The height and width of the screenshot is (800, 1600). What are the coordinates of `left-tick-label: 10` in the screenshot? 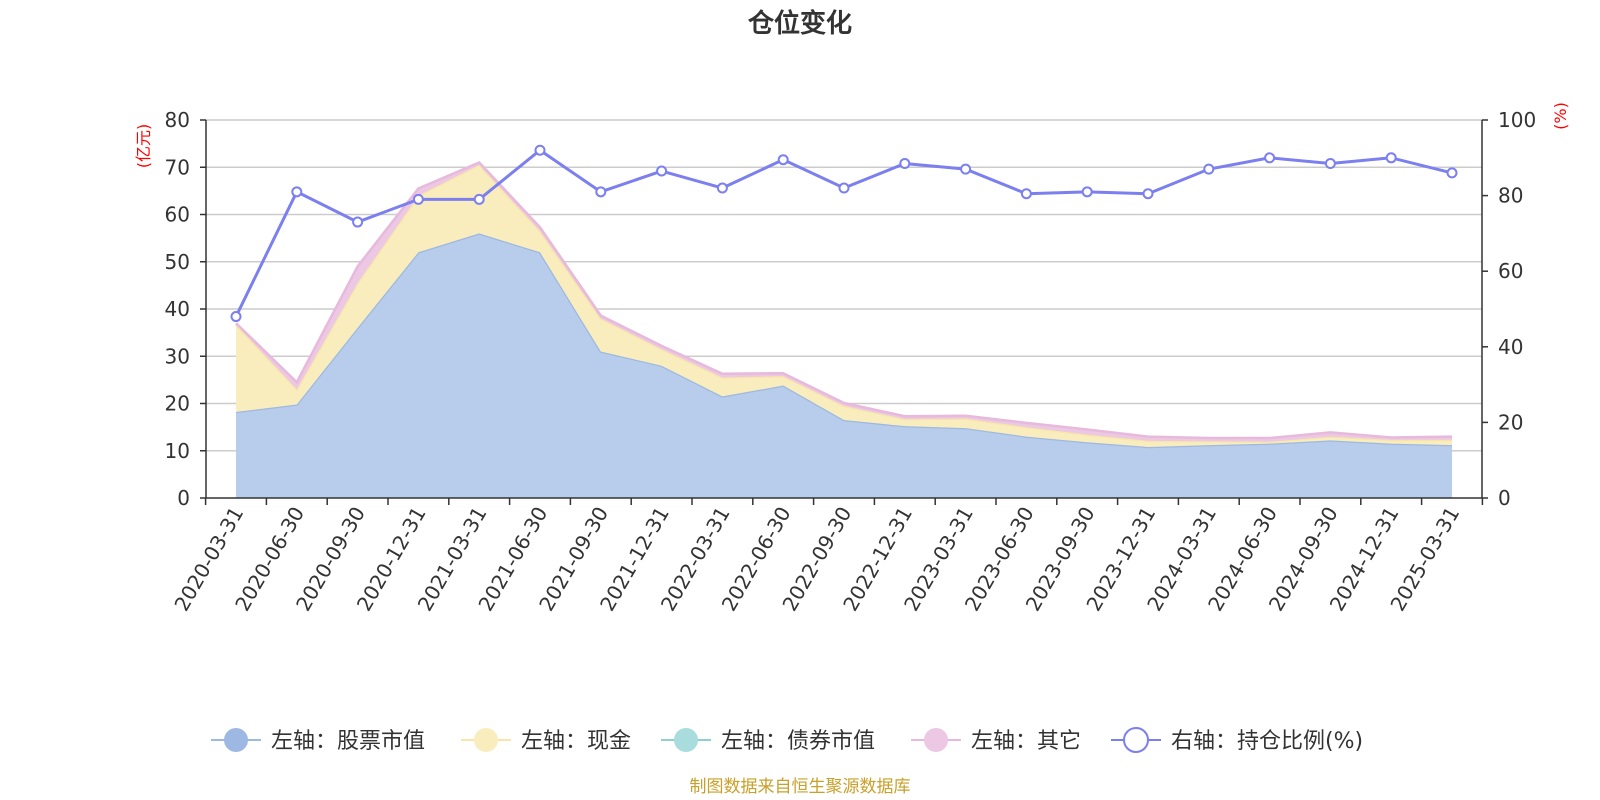 It's located at (177, 451).